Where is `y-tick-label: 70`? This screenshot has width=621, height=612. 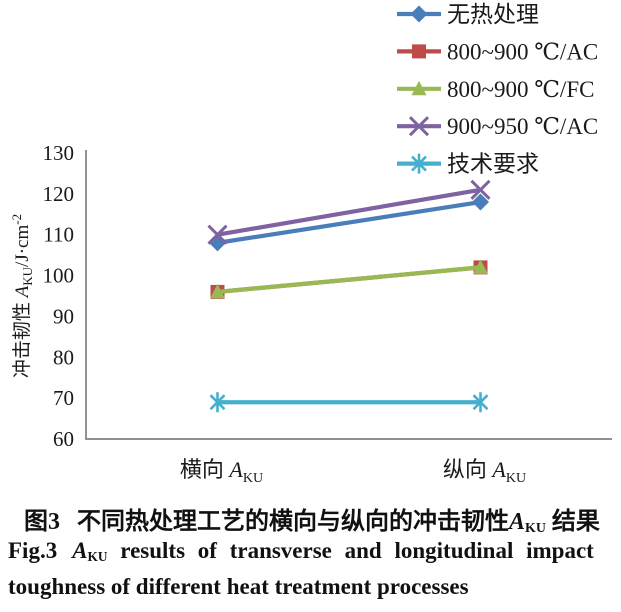 y-tick-label: 70 is located at coordinates (63, 398).